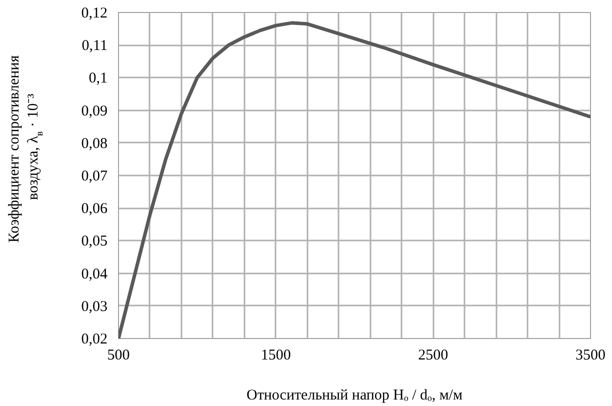  I want to click on x-tick-label: 500, so click(118, 356).